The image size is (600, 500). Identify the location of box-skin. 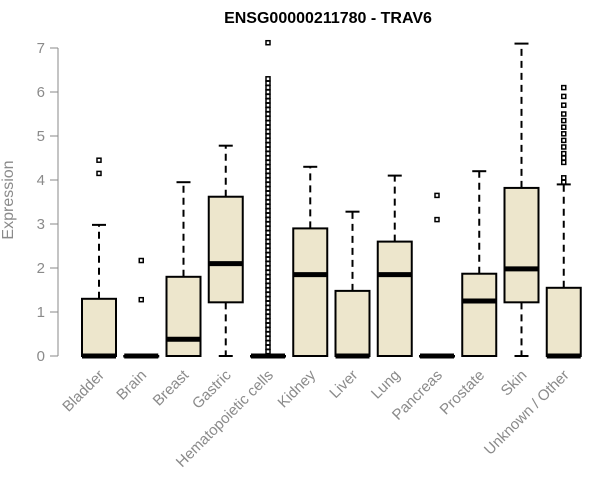
(521, 199).